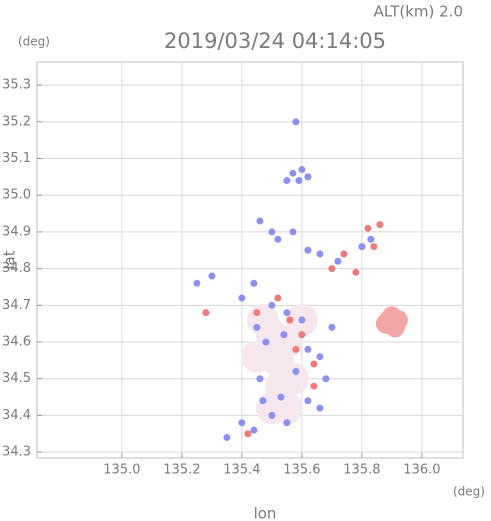 The image size is (491, 521). What do you see at coordinates (16, 452) in the screenshot?
I see `y-tick-label: 34.3` at bounding box center [16, 452].